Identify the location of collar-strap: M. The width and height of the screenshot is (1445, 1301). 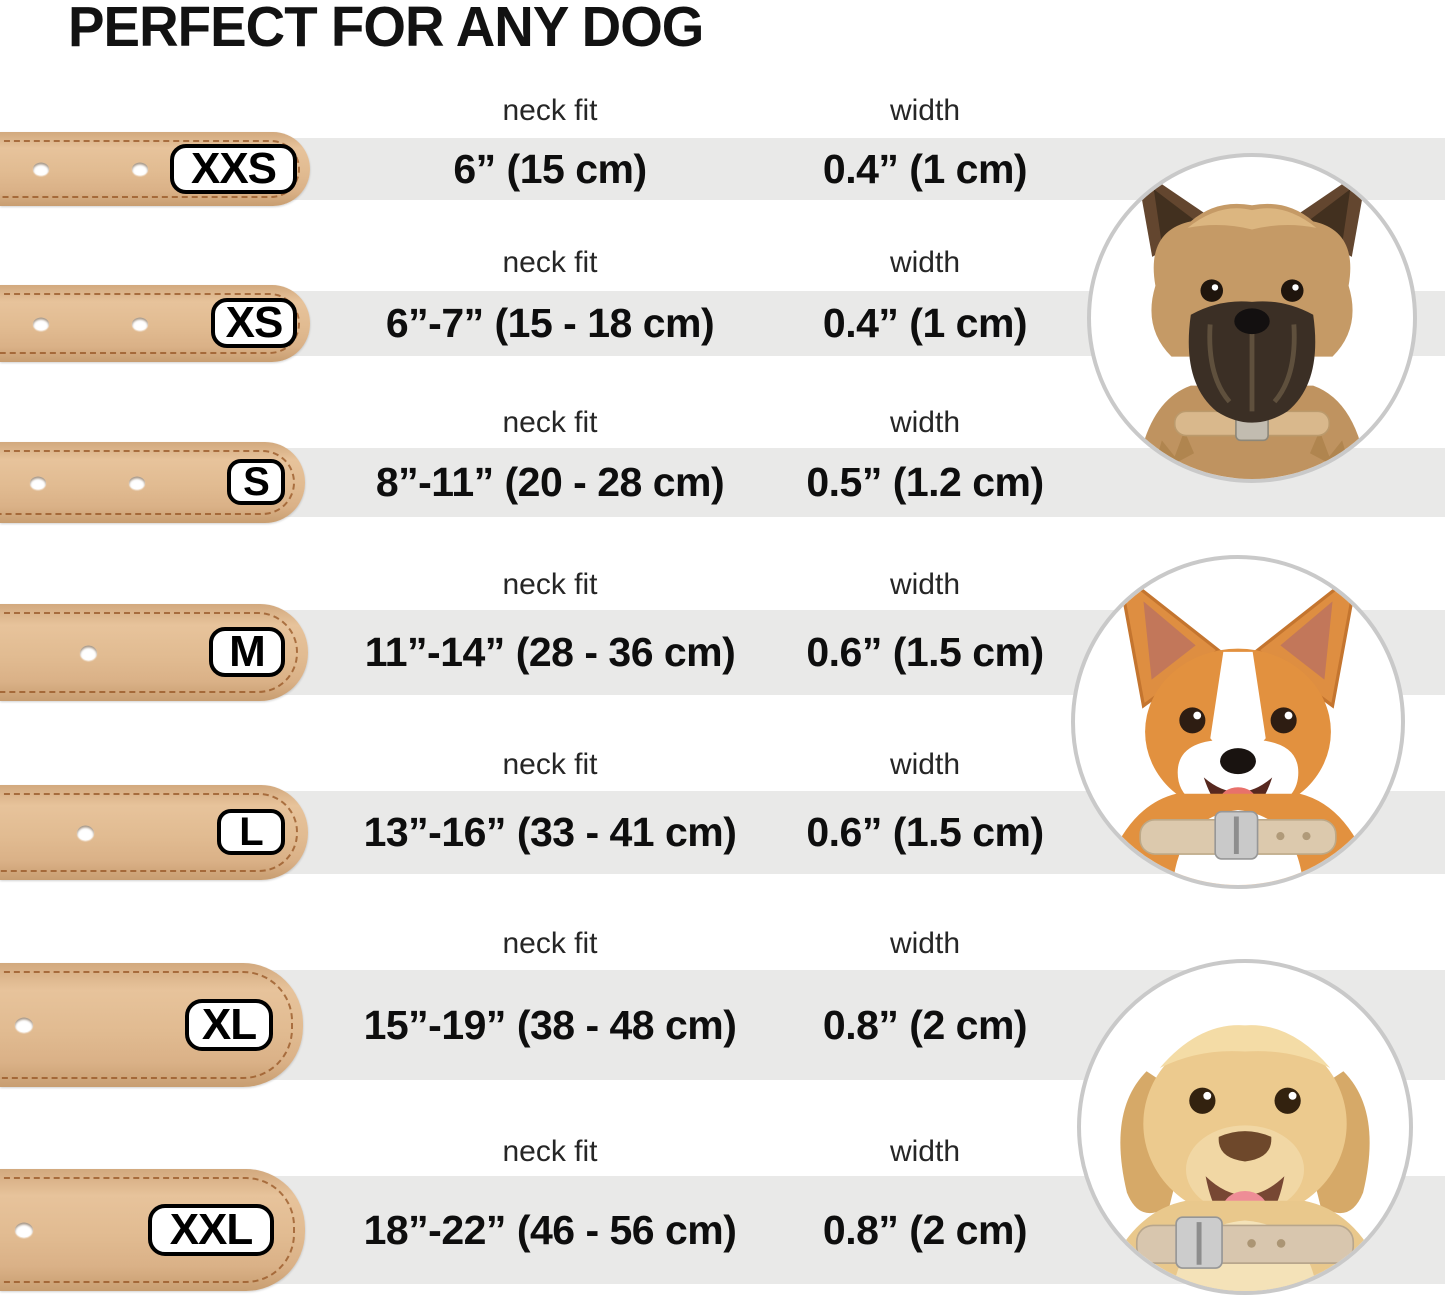
(154, 652).